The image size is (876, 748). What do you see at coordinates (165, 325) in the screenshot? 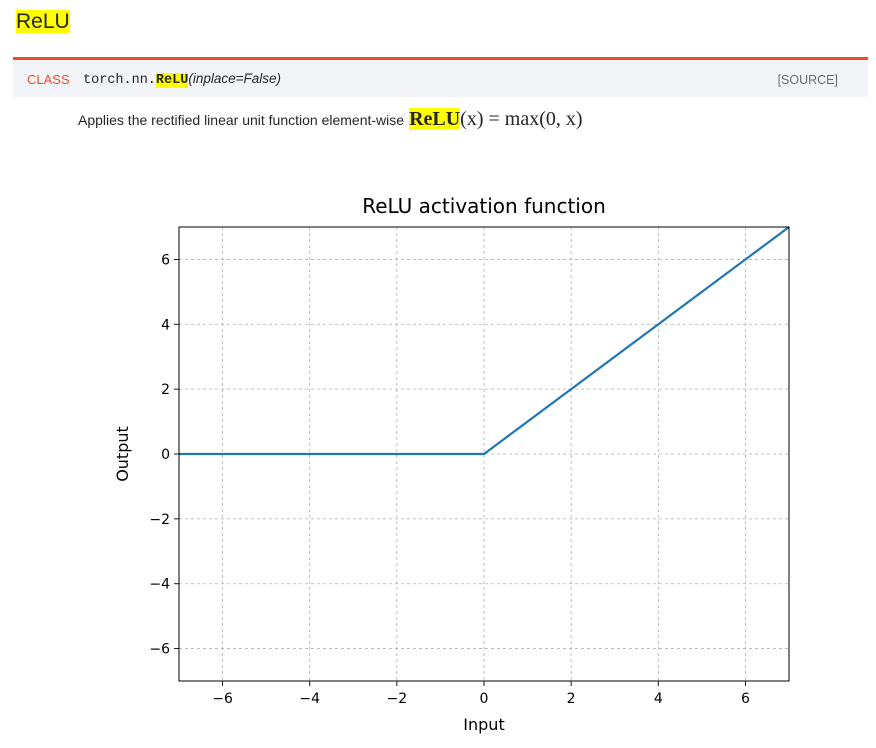
I see `y-tick-label: 4` at bounding box center [165, 325].